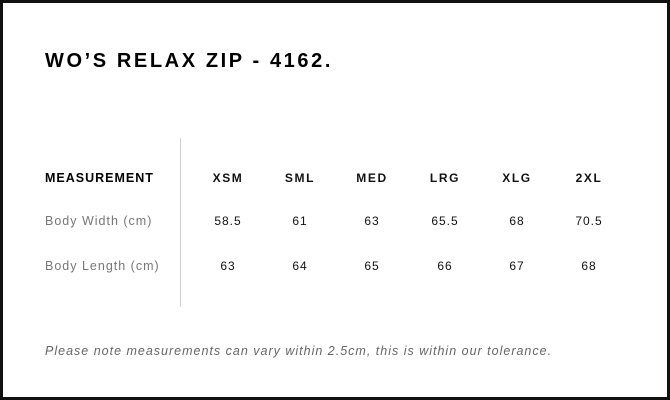 The height and width of the screenshot is (400, 670). What do you see at coordinates (99, 178) in the screenshot?
I see `header-measurement: MEASUREMENT` at bounding box center [99, 178].